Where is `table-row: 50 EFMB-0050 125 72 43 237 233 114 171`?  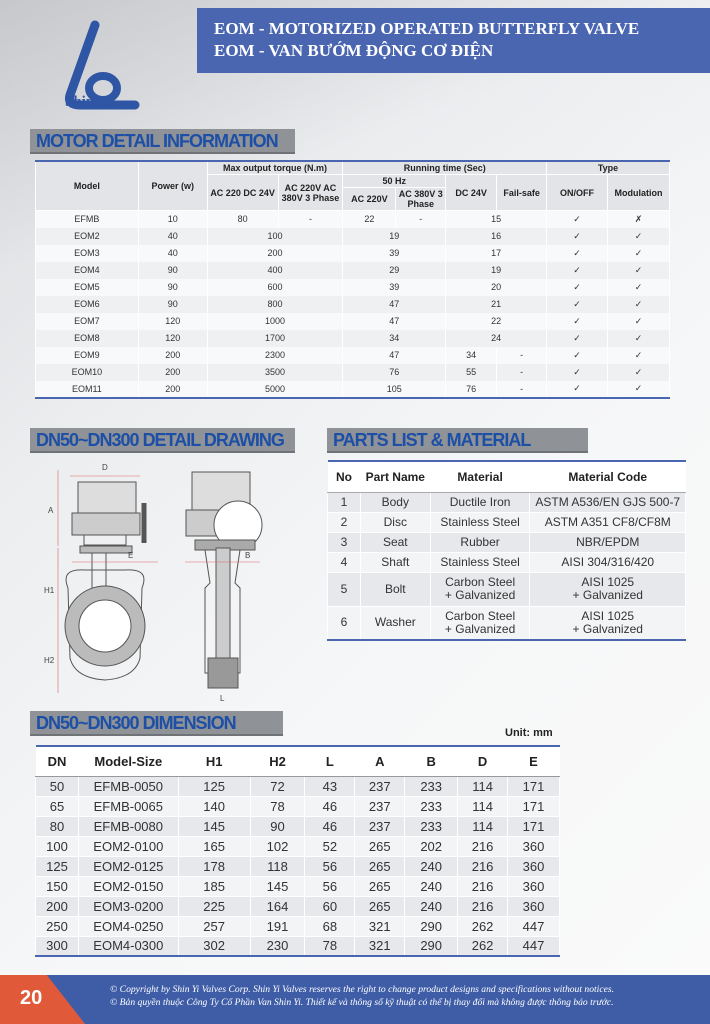 table-row: 50 EFMB-0050 125 72 43 237 233 114 171 is located at coordinates (297, 786).